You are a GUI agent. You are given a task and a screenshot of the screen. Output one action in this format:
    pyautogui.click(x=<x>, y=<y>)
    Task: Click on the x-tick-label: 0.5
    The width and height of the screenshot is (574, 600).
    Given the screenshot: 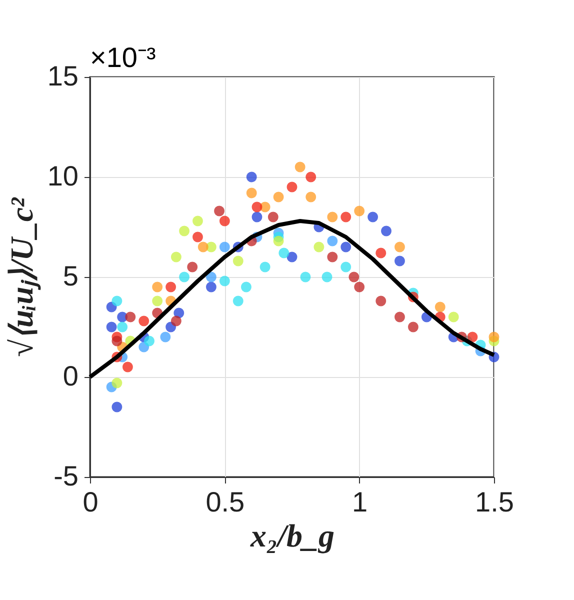 What is the action you would take?
    pyautogui.click(x=225, y=502)
    